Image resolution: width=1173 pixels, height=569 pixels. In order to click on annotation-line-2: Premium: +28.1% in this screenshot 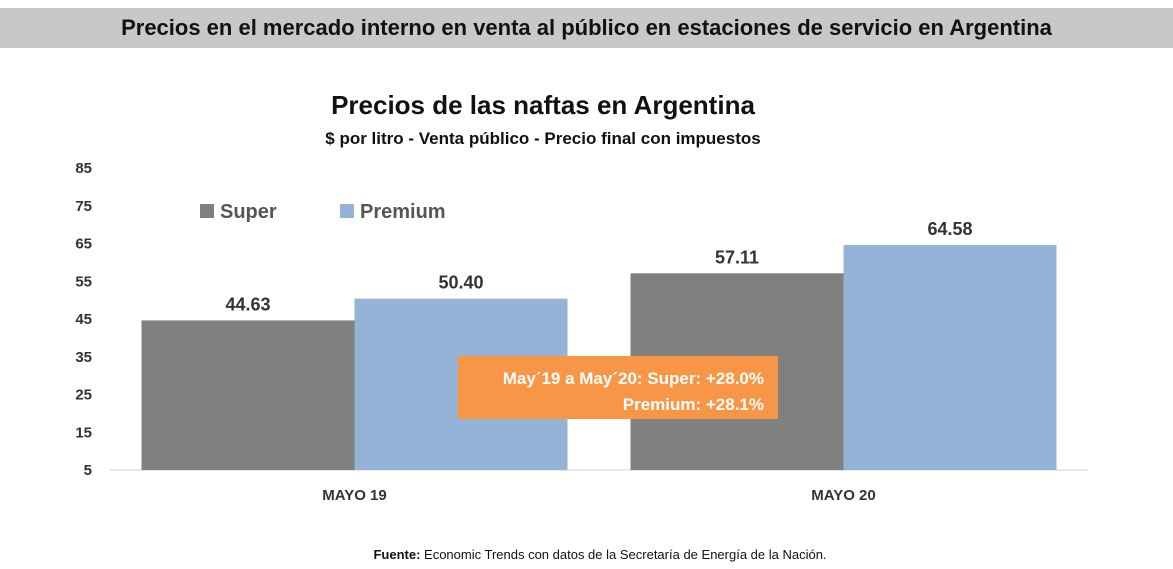, I will do `click(693, 404)`.